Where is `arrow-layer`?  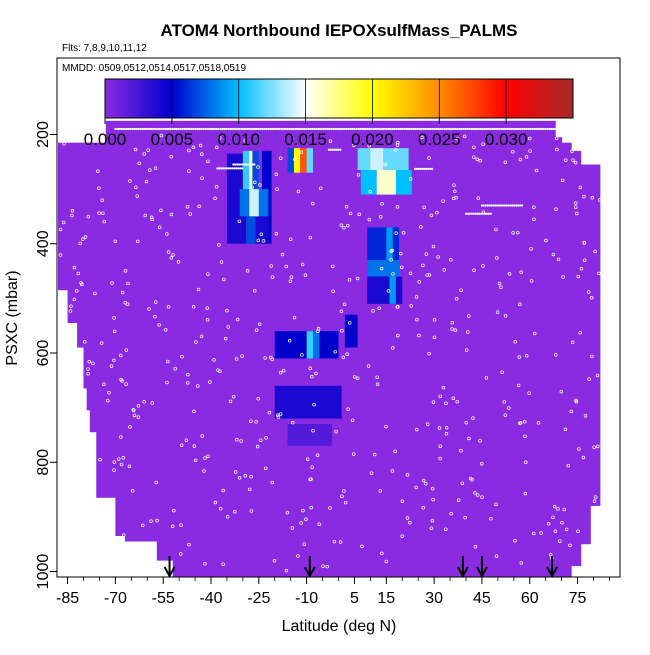 arrow-layer is located at coordinates (360, 567).